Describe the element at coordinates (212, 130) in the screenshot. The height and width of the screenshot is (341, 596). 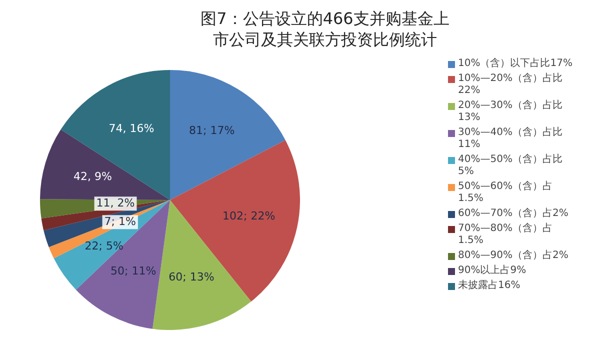
I see `data-label: 81; 17%` at that location.